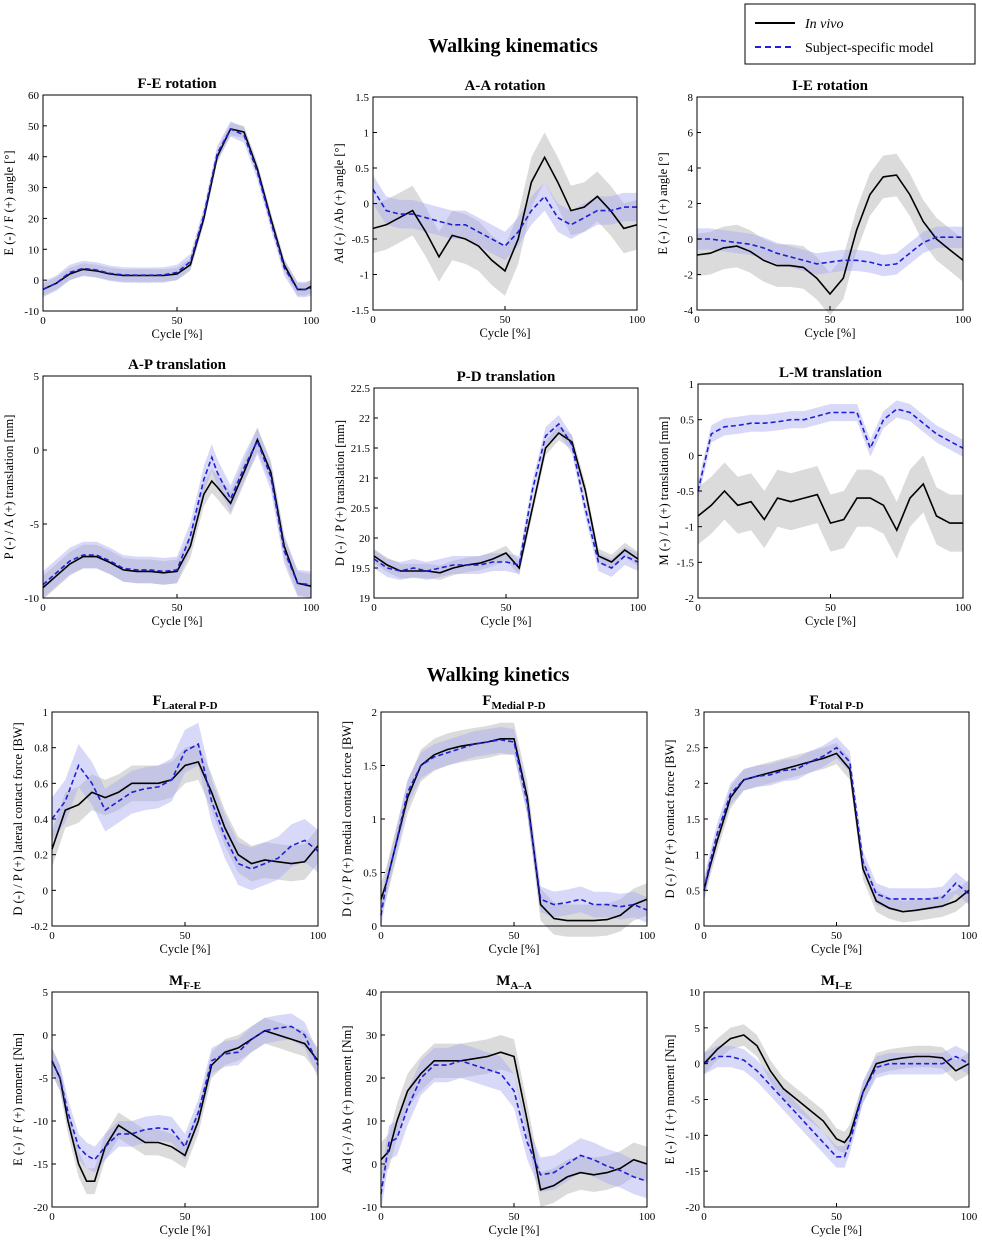  Describe the element at coordinates (693, 749) in the screenshot. I see `y-tick-label: 2.5` at that location.